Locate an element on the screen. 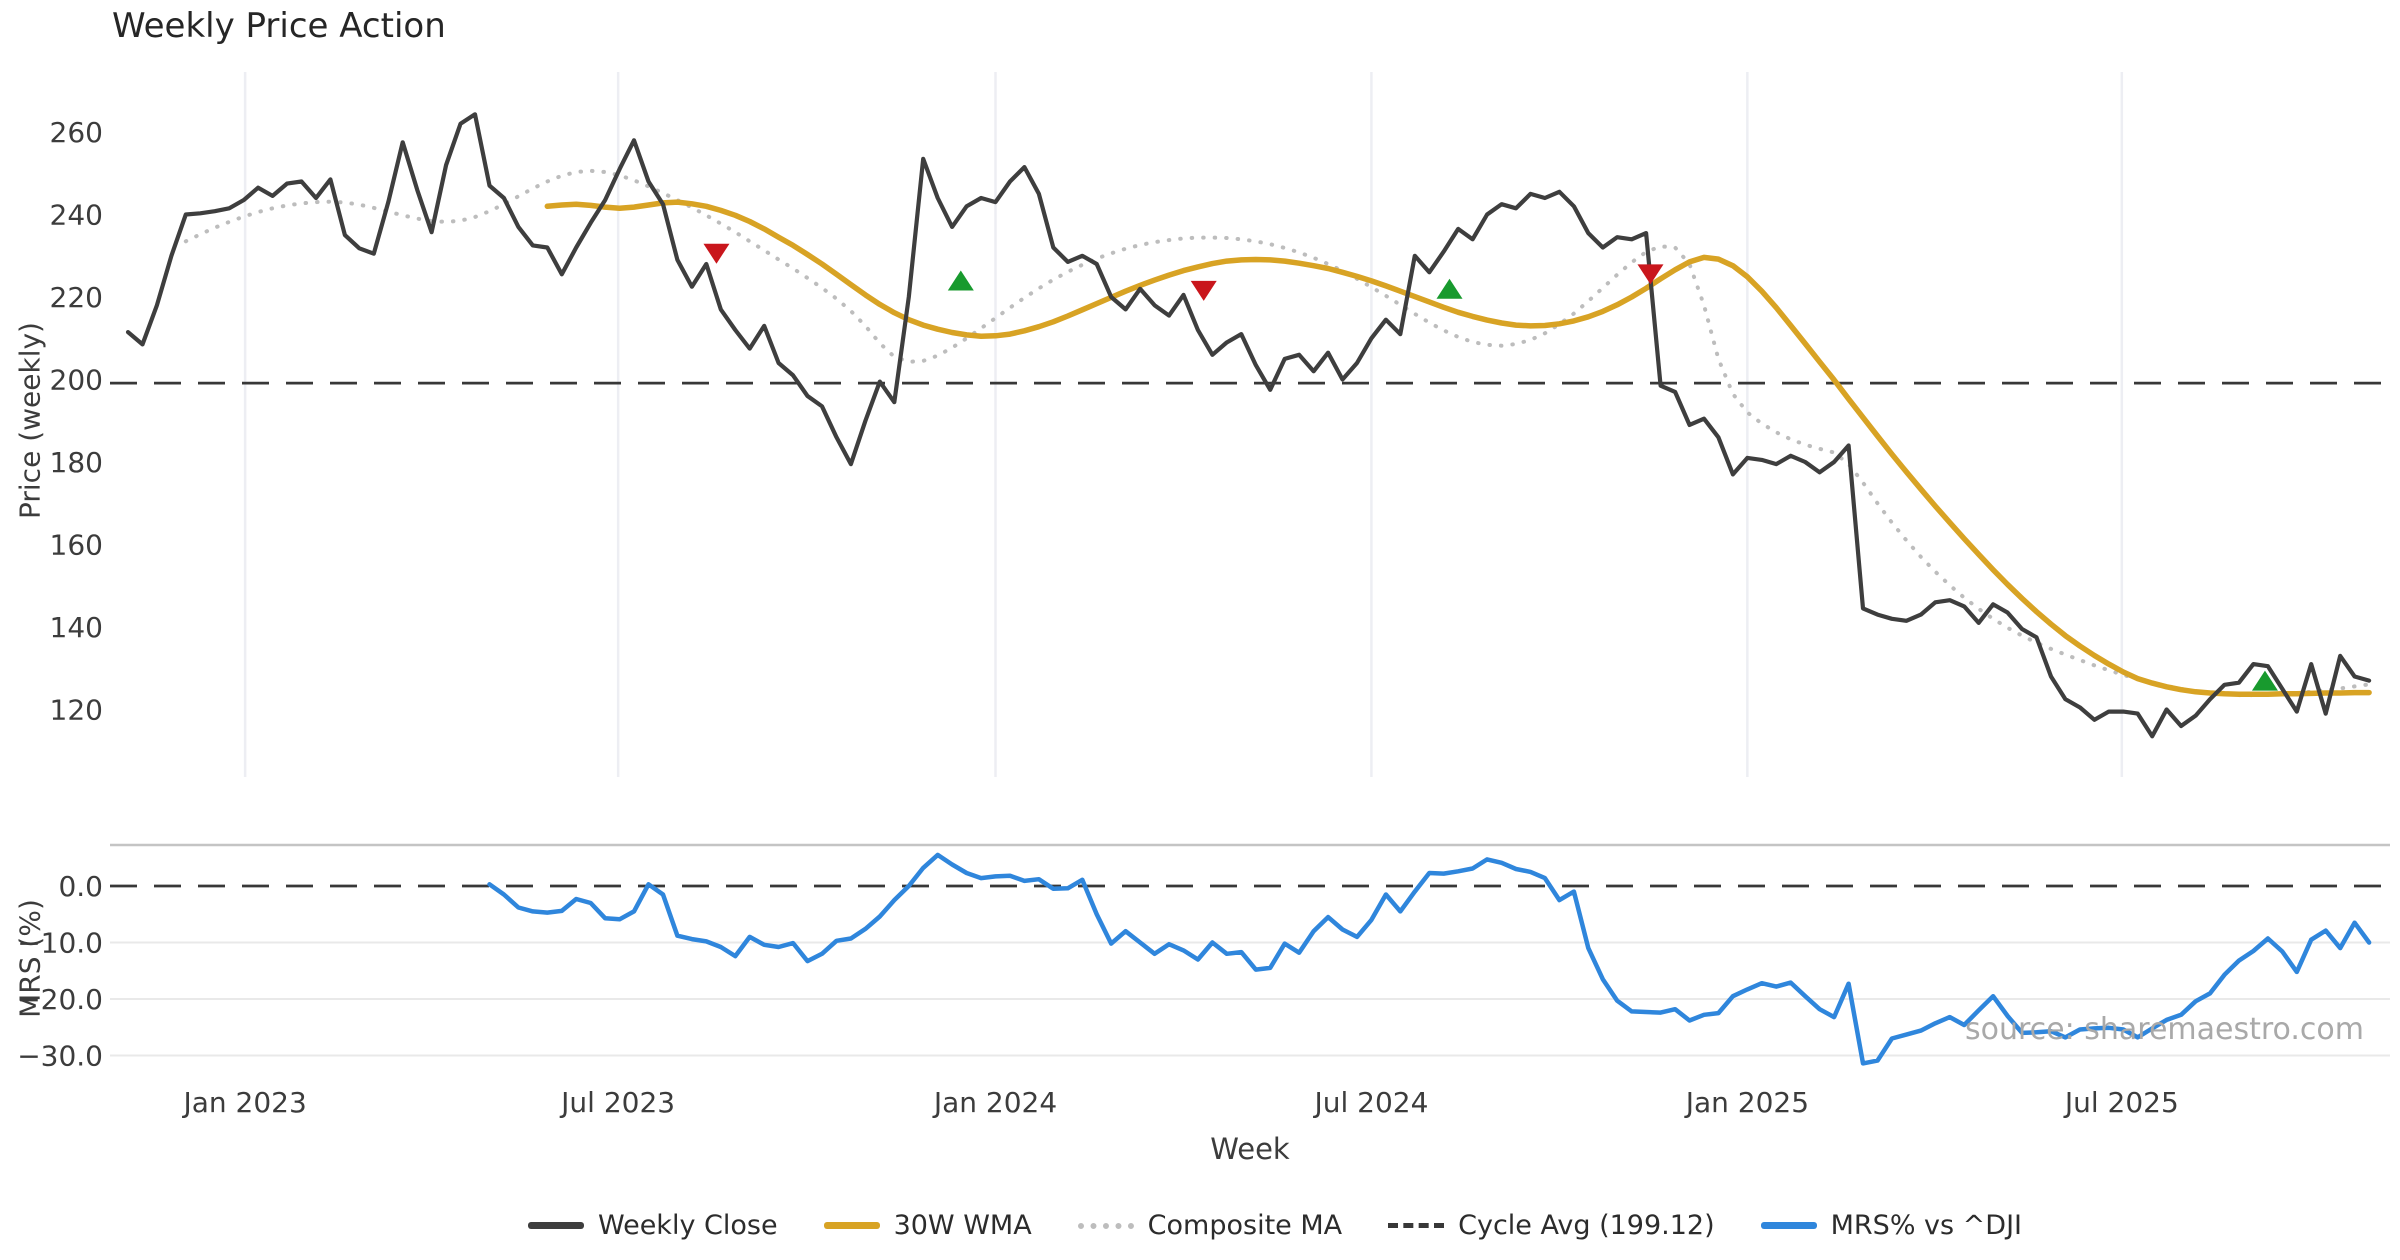  price-y-tick-label: 220 is located at coordinates (76, 297).